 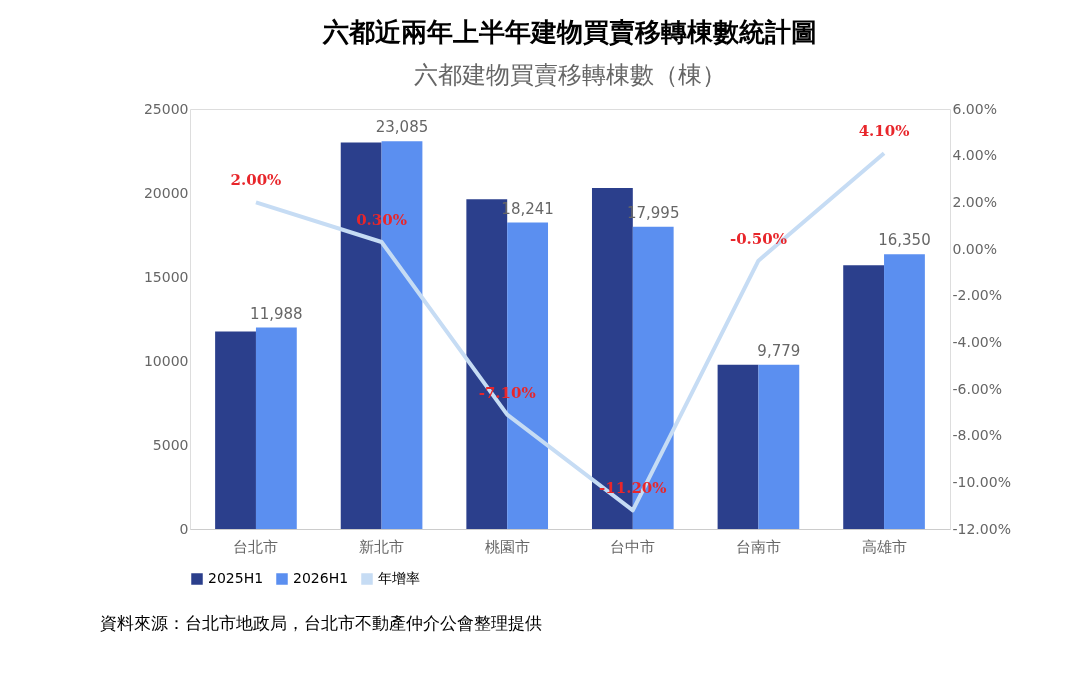 What do you see at coordinates (321, 623) in the screenshot?
I see `source-note: 資料來源：台北市地政局，台北市不動產仲介公會整理提供` at bounding box center [321, 623].